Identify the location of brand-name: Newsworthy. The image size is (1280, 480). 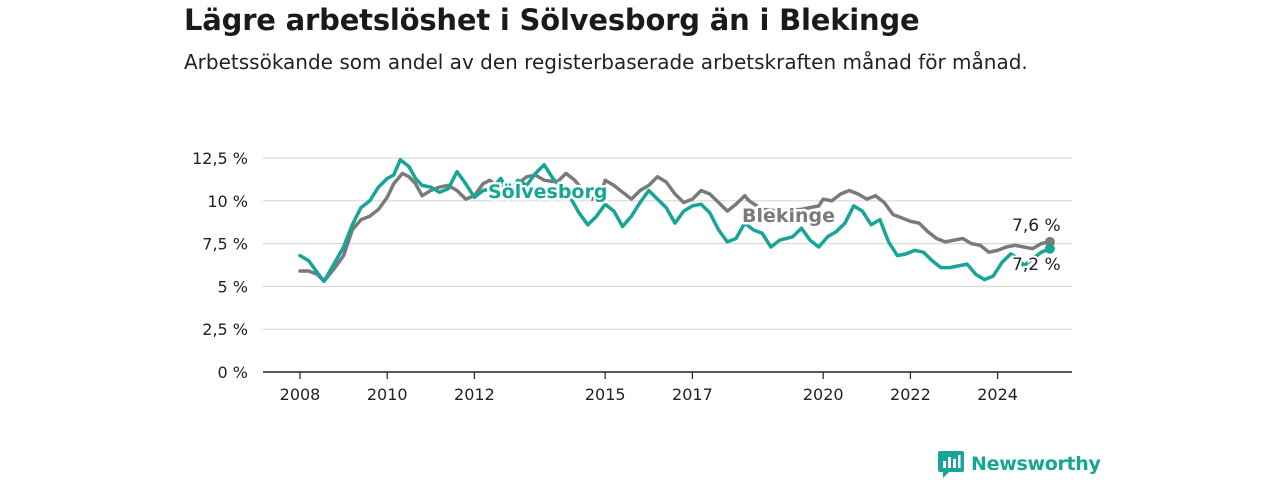
(1036, 464).